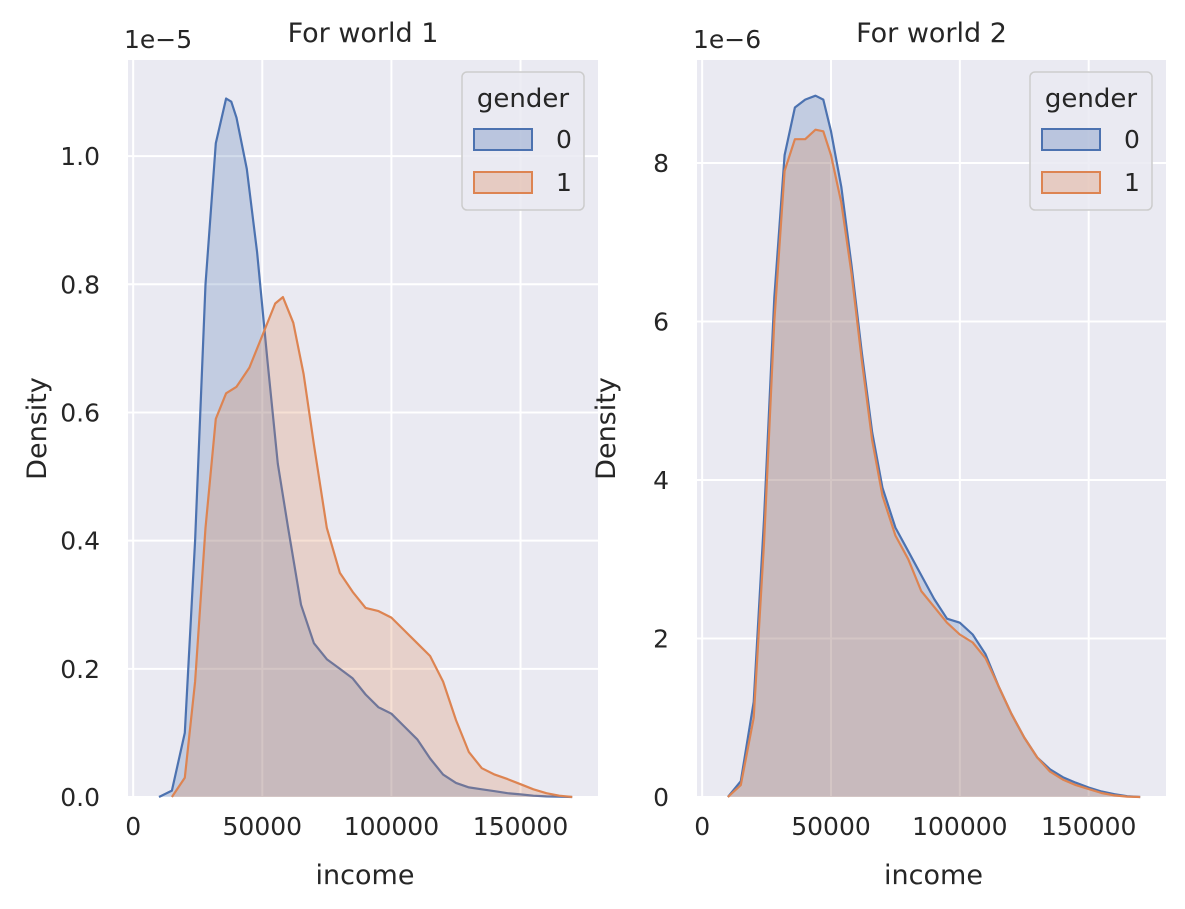  I want to click on y-offset-label: 1e−6, so click(727, 39).